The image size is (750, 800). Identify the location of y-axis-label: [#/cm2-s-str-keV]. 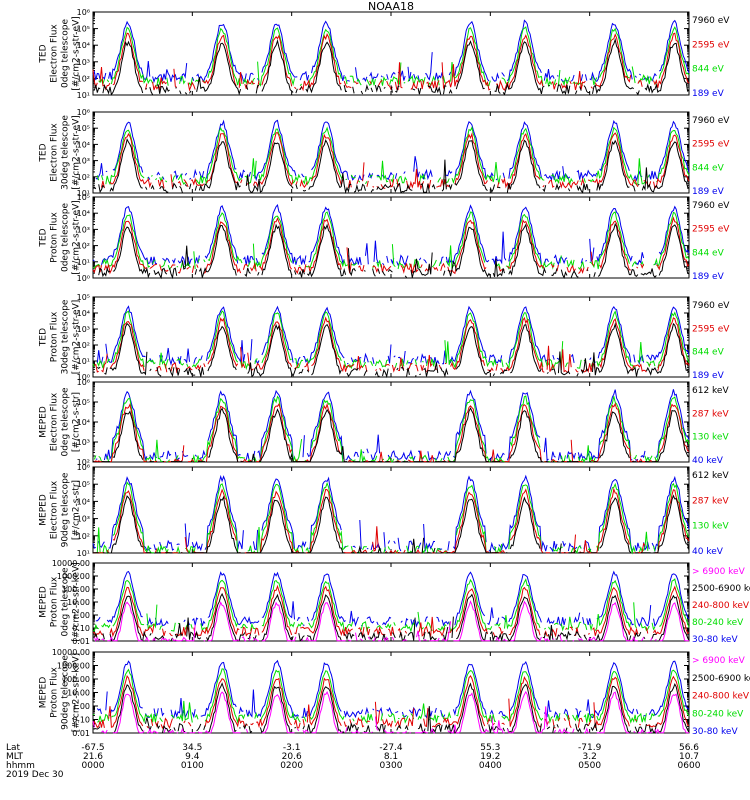
(77, 601).